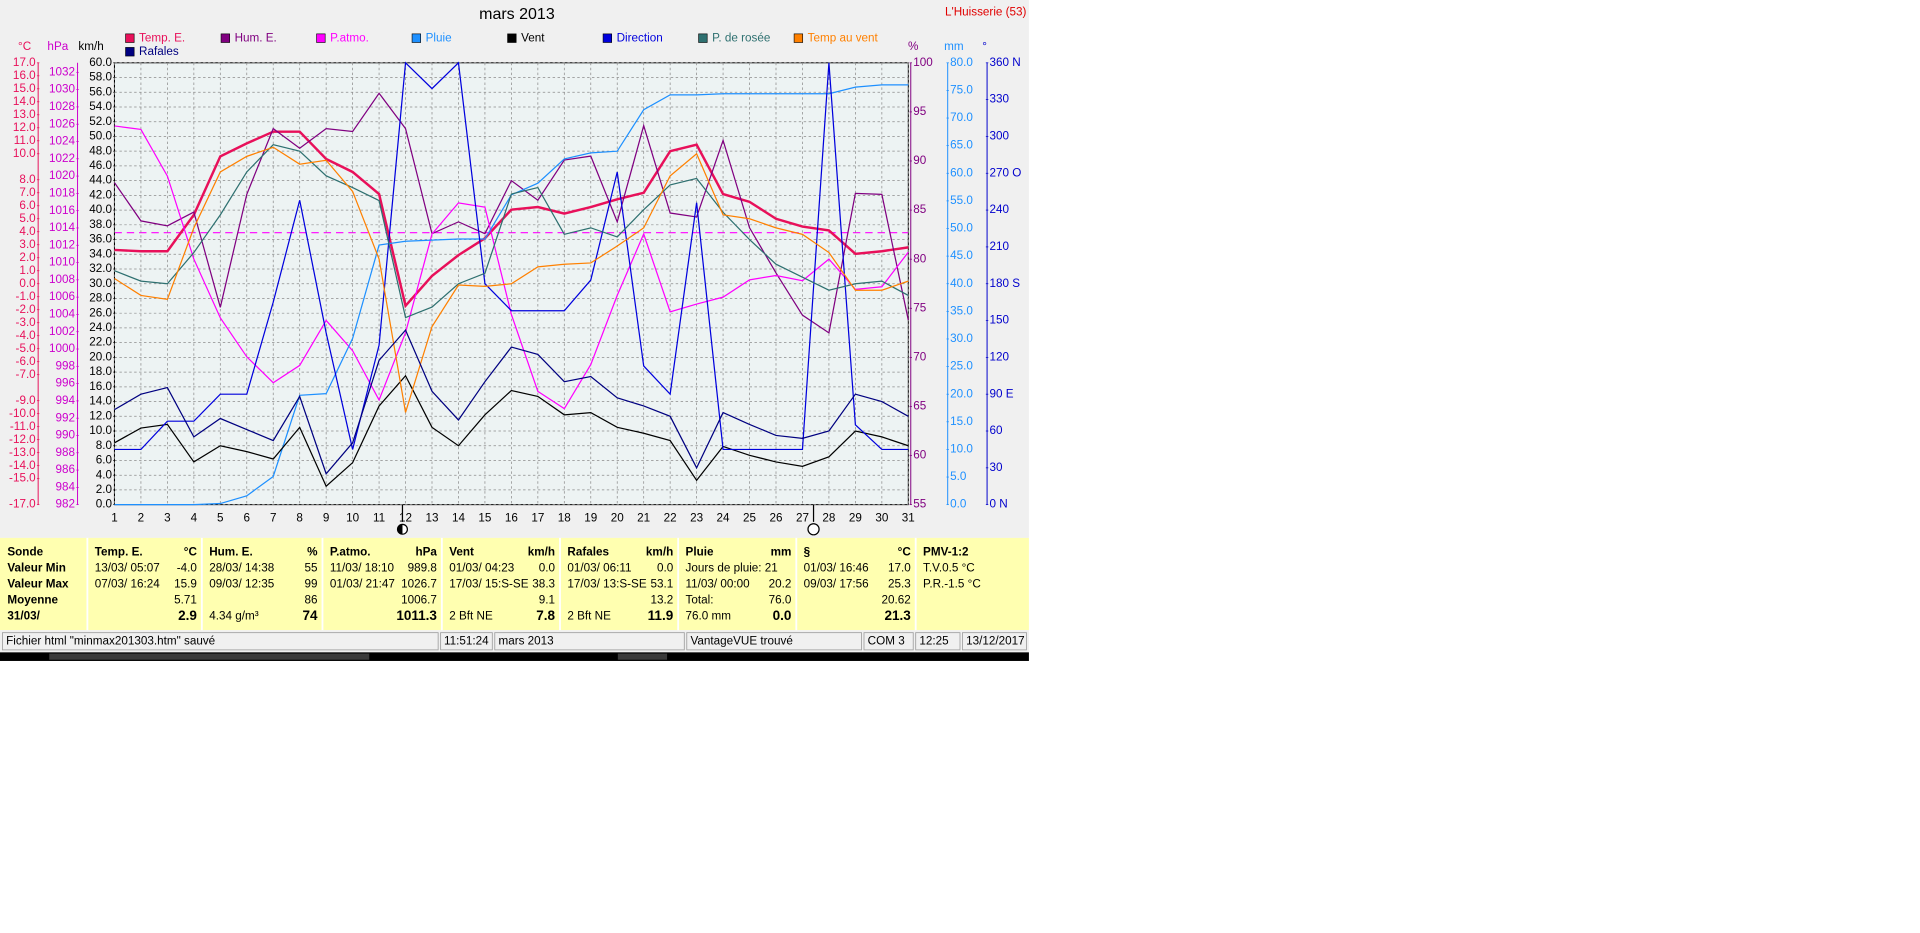 Image resolution: width=1920 pixels, height=933 pixels. What do you see at coordinates (36, 568) in the screenshot?
I see `row-header: Valeur Min` at bounding box center [36, 568].